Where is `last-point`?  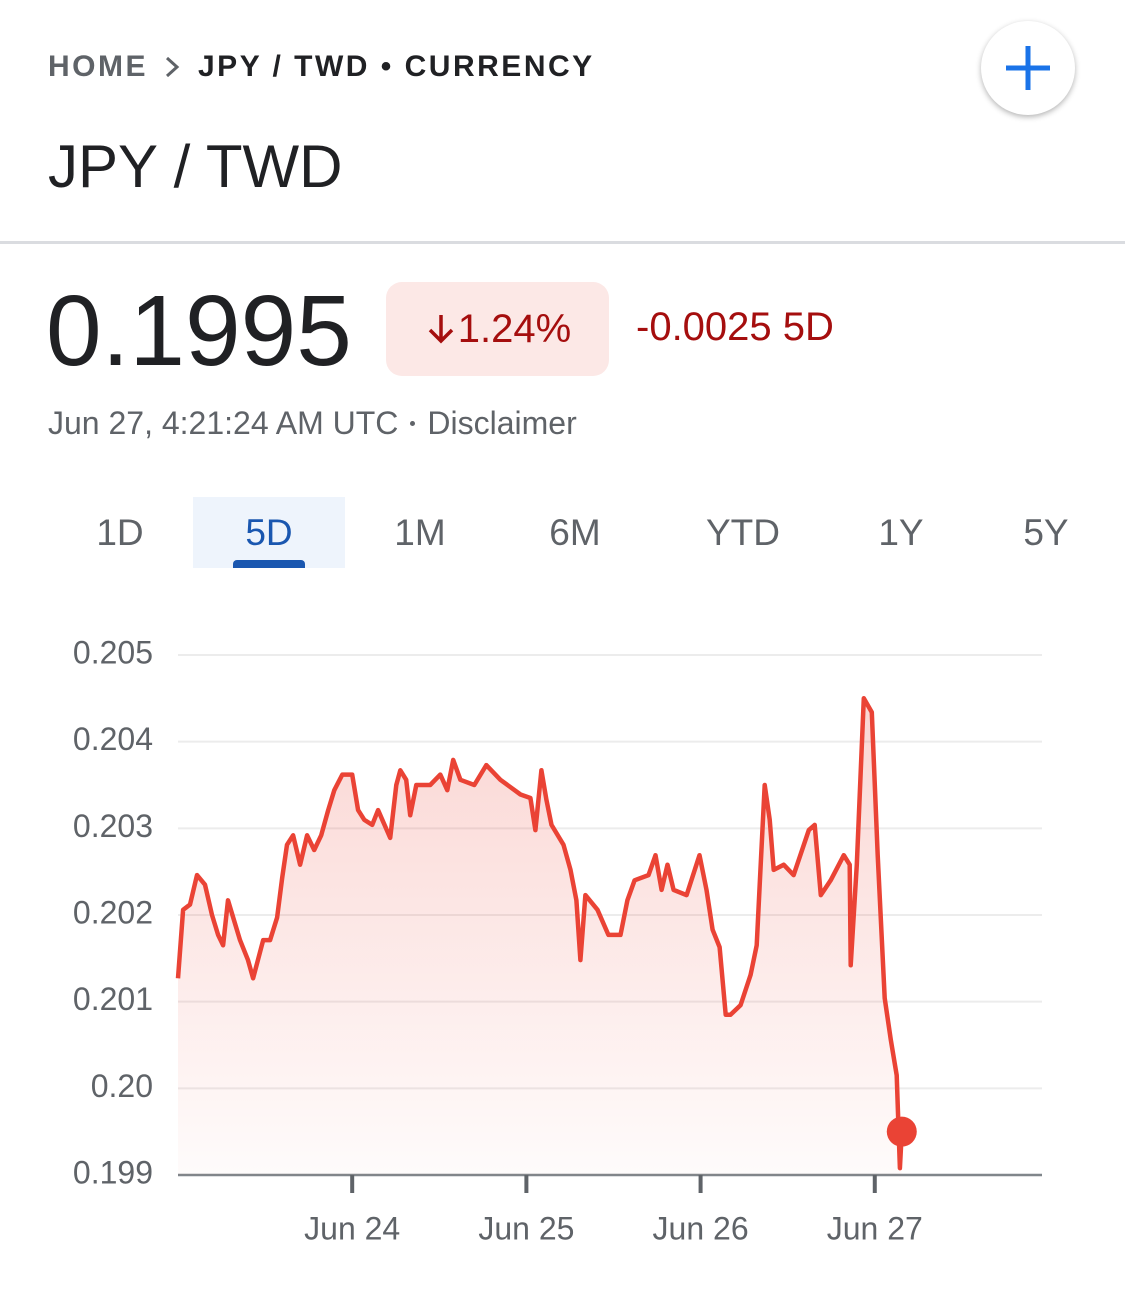
last-point is located at coordinates (901, 1131).